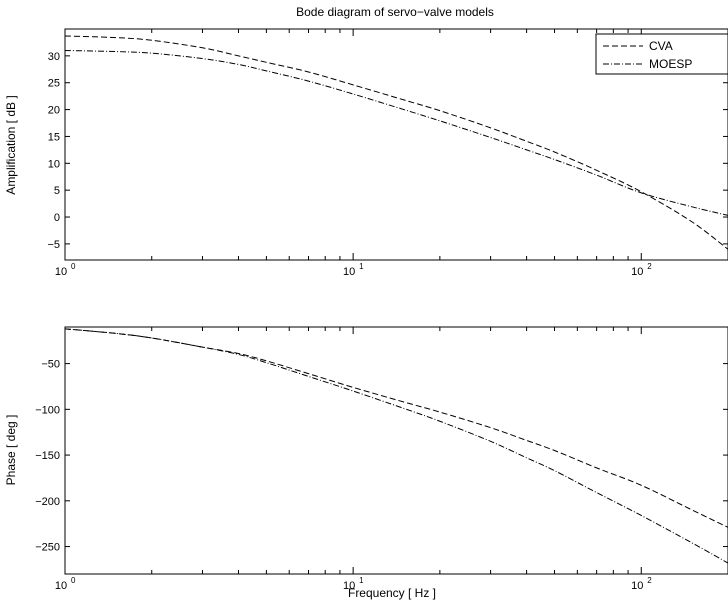 The width and height of the screenshot is (728, 603). Describe the element at coordinates (670, 64) in the screenshot. I see `legend-moesp-label: MOESP` at that location.